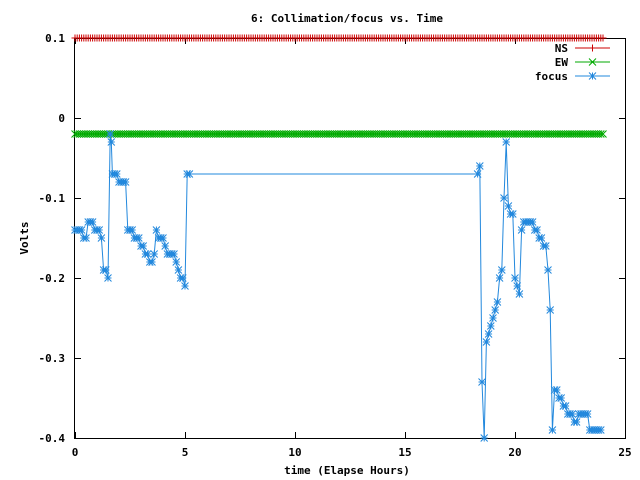 This screenshot has height=480, width=640. What do you see at coordinates (562, 62) in the screenshot?
I see `legend-label-ew: EW` at bounding box center [562, 62].